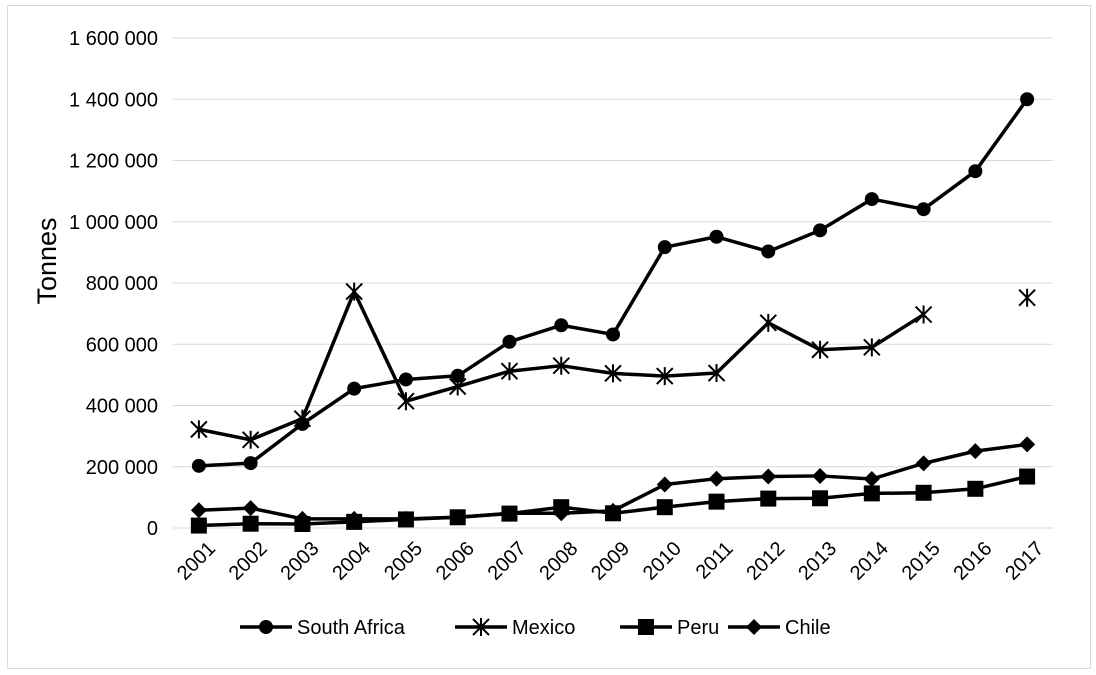 The height and width of the screenshot is (675, 1096). What do you see at coordinates (715, 561) in the screenshot?
I see `x-tick-label: 2011` at bounding box center [715, 561].